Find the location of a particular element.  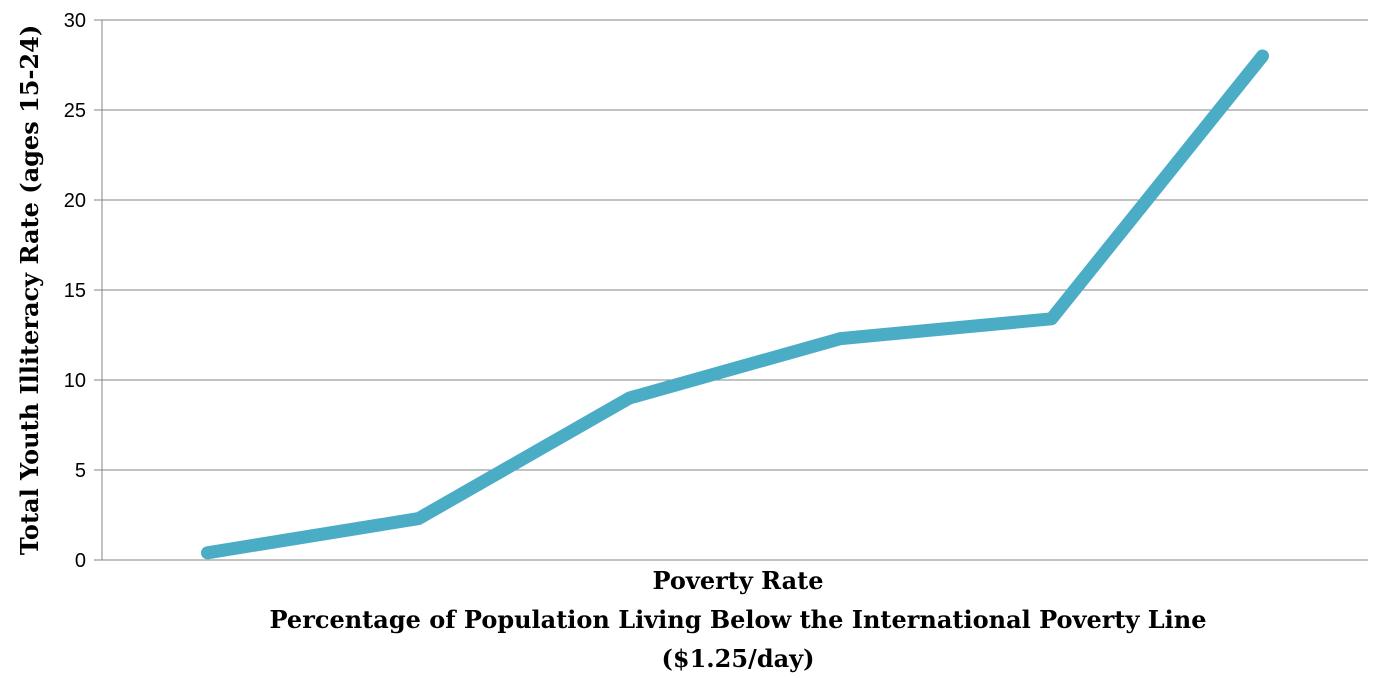

y-axis-title: Total Youth Illiteracy Rate (ages 15-24) is located at coordinates (29, 290).